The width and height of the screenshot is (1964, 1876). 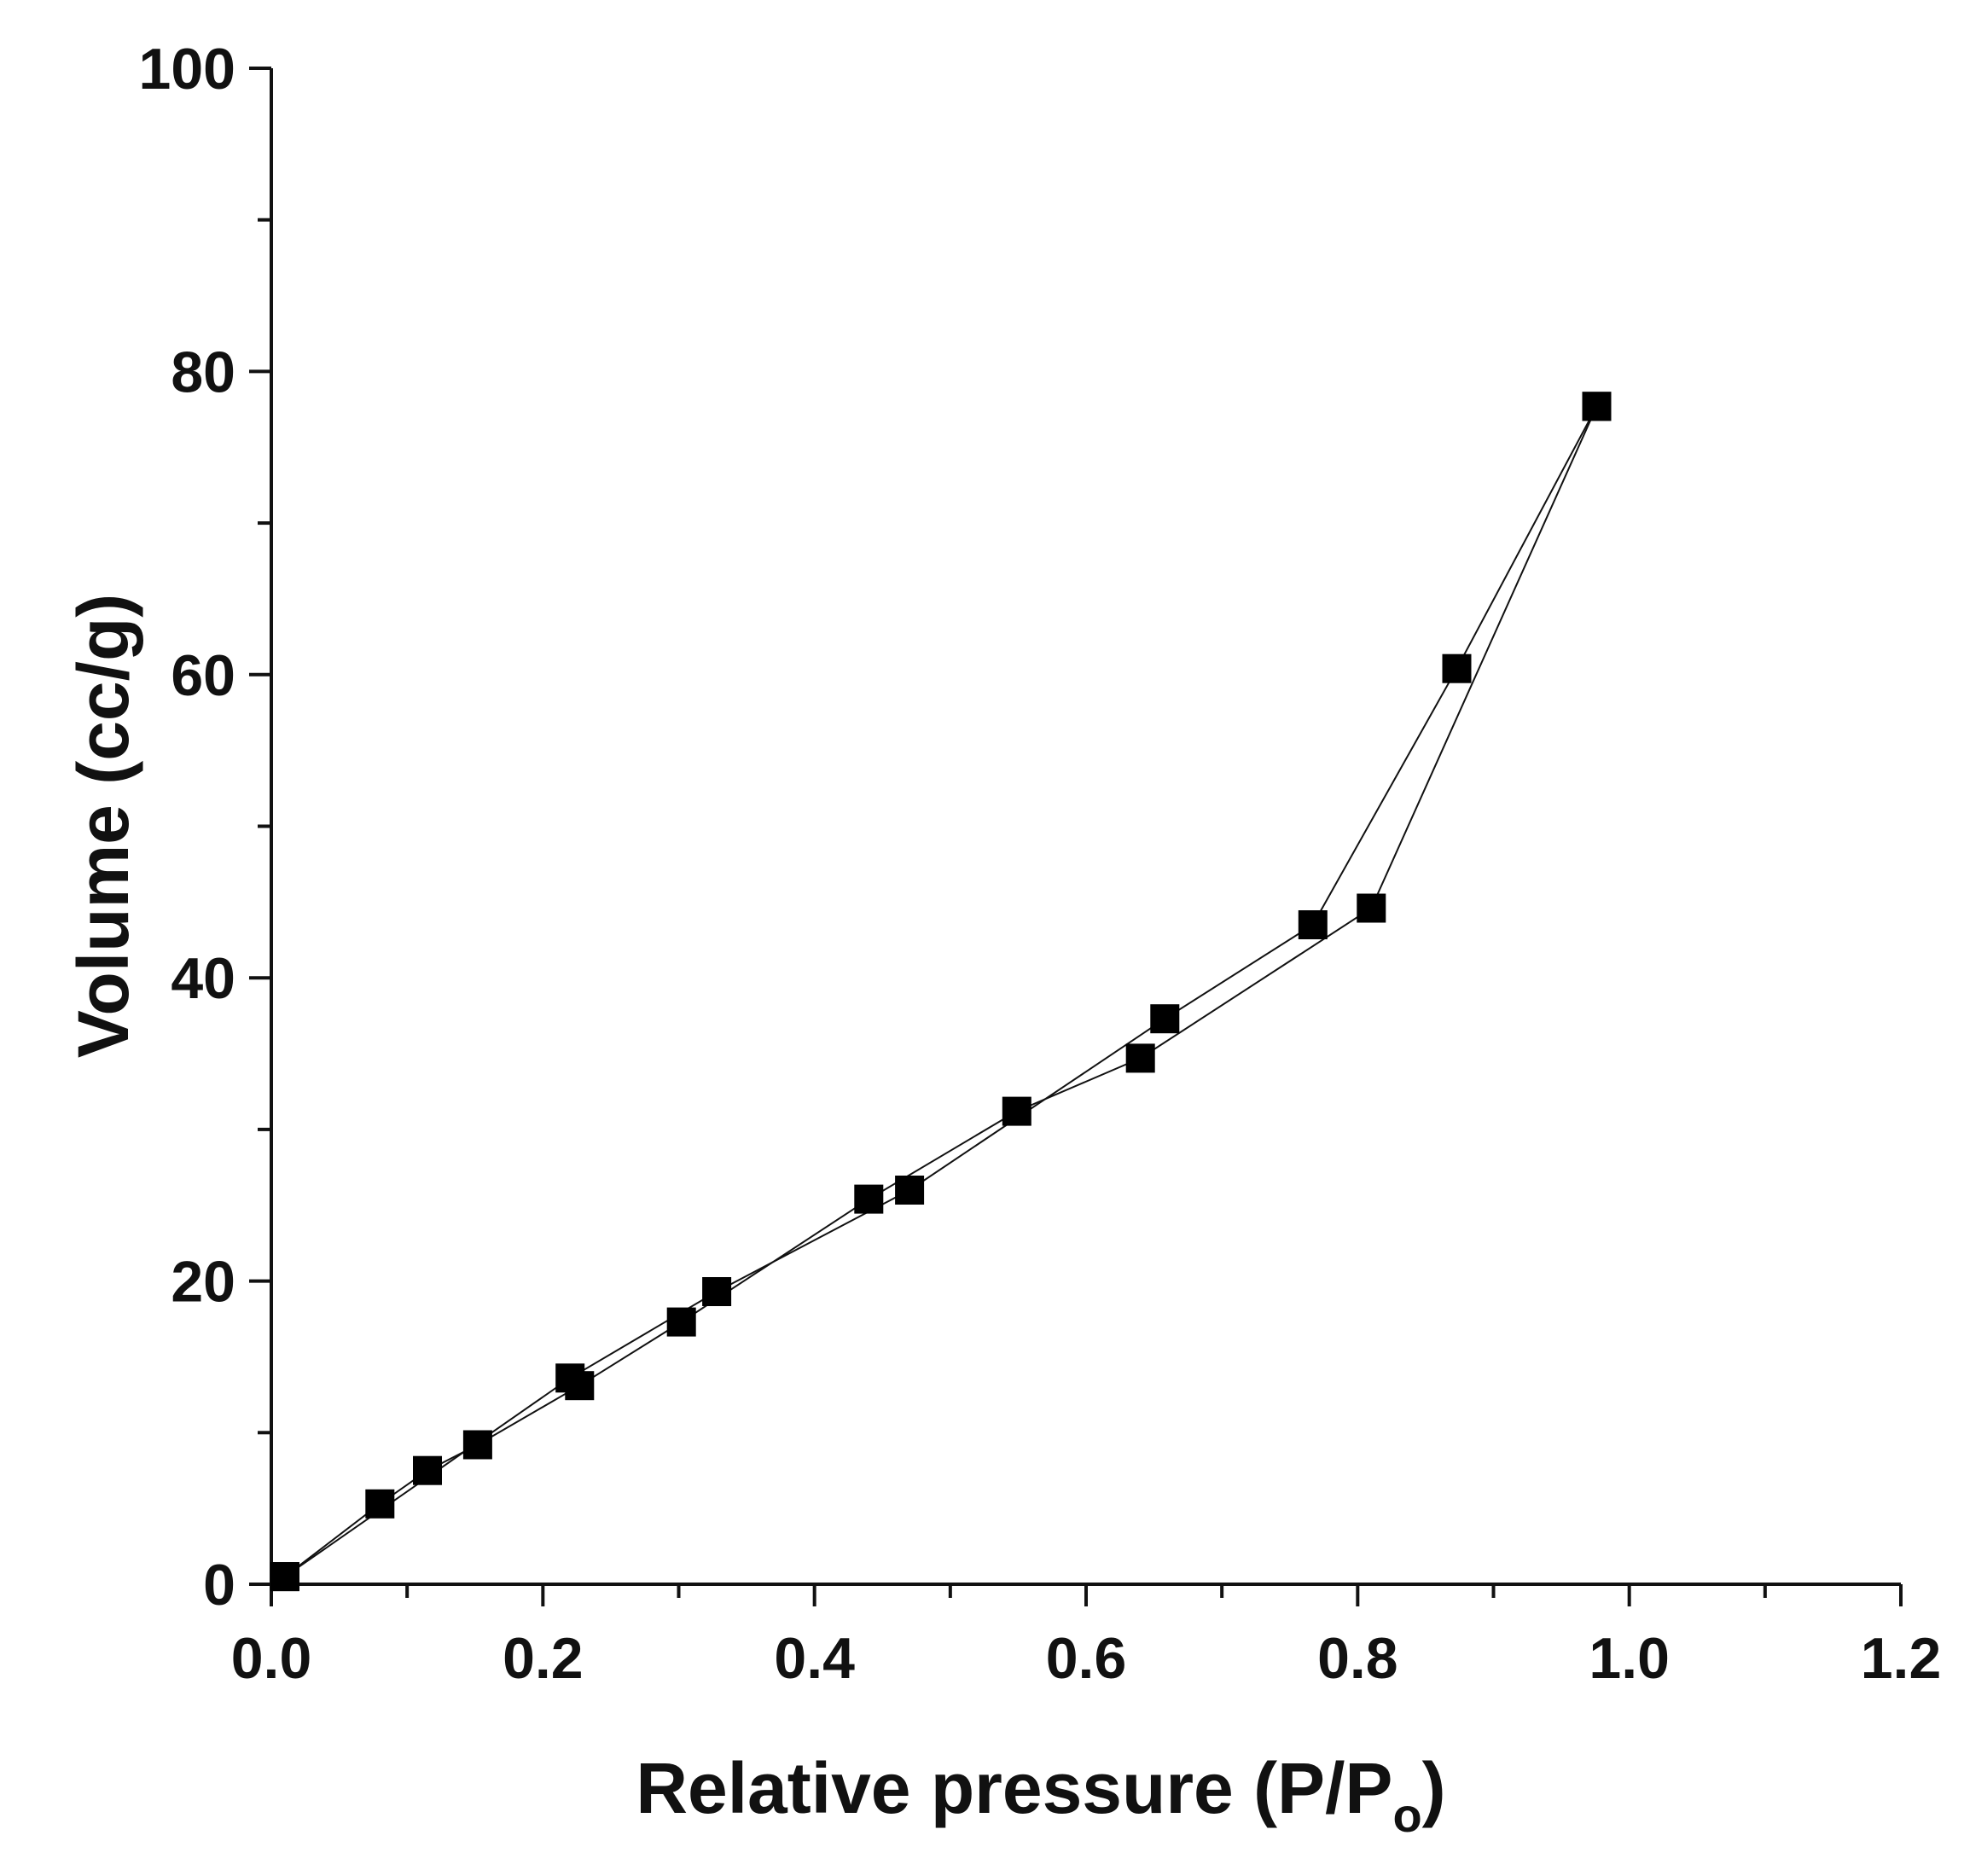 What do you see at coordinates (187, 69) in the screenshot?
I see `y-tick-label: 100` at bounding box center [187, 69].